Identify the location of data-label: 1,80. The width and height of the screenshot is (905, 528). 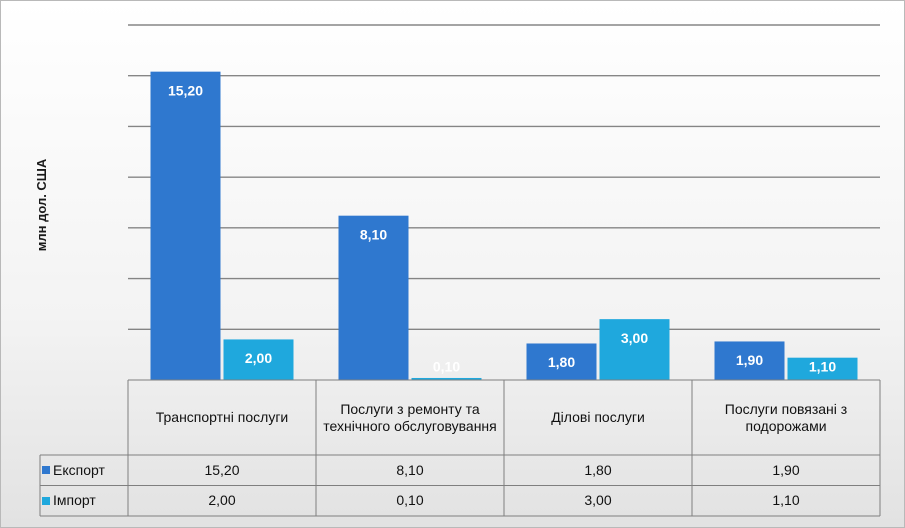
(561, 362).